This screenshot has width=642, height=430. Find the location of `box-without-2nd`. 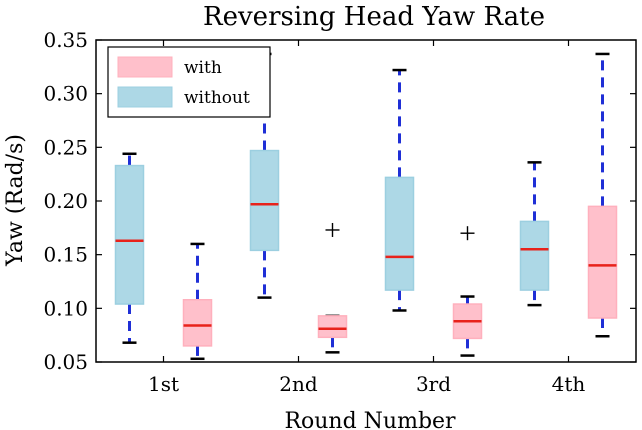

box-without-2nd is located at coordinates (264, 175).